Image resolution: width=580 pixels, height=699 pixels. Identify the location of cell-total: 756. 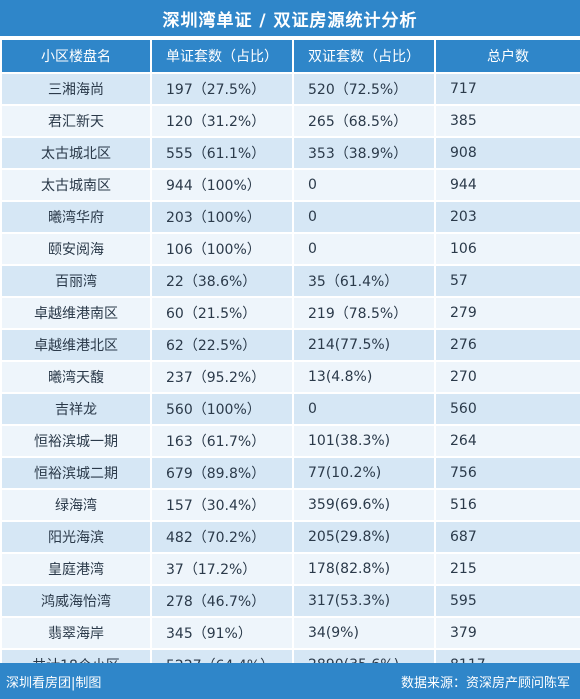
(507, 473).